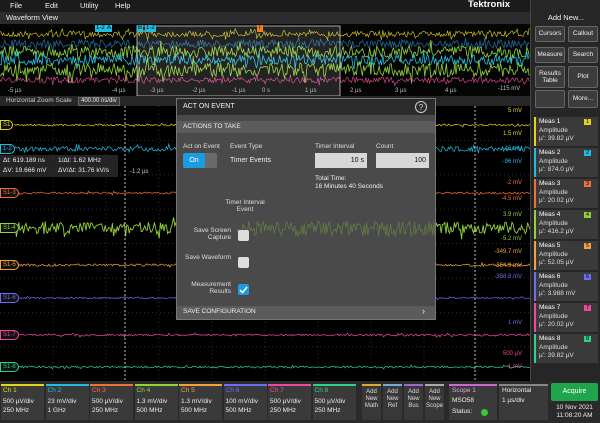 The width and height of the screenshot is (600, 423). Describe the element at coordinates (550, 55) in the screenshot. I see `panel-button: Measure` at that location.